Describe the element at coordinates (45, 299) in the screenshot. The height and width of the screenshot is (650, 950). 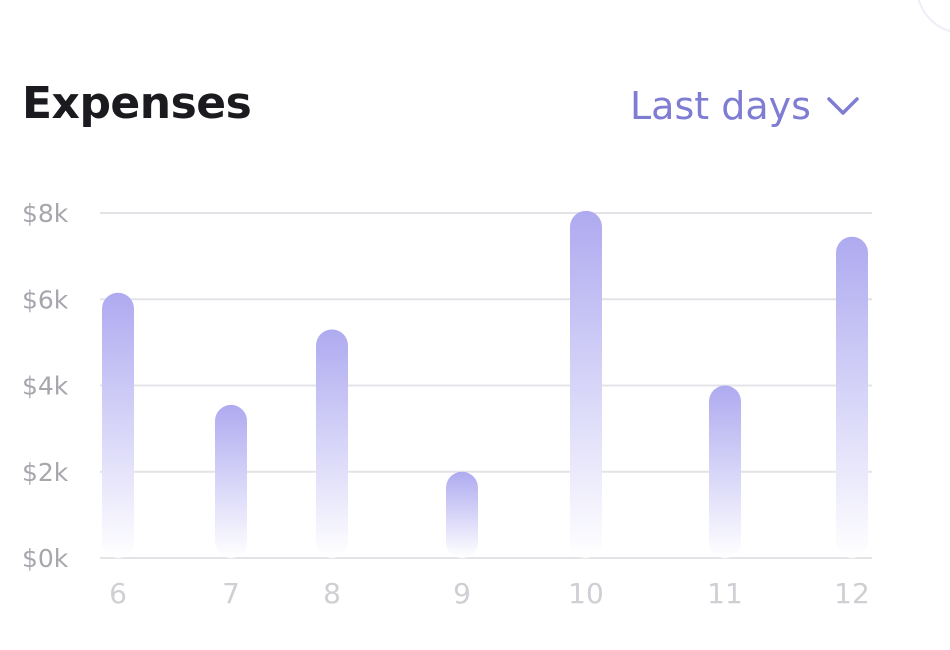
I see `y-tick-label: $6k` at that location.